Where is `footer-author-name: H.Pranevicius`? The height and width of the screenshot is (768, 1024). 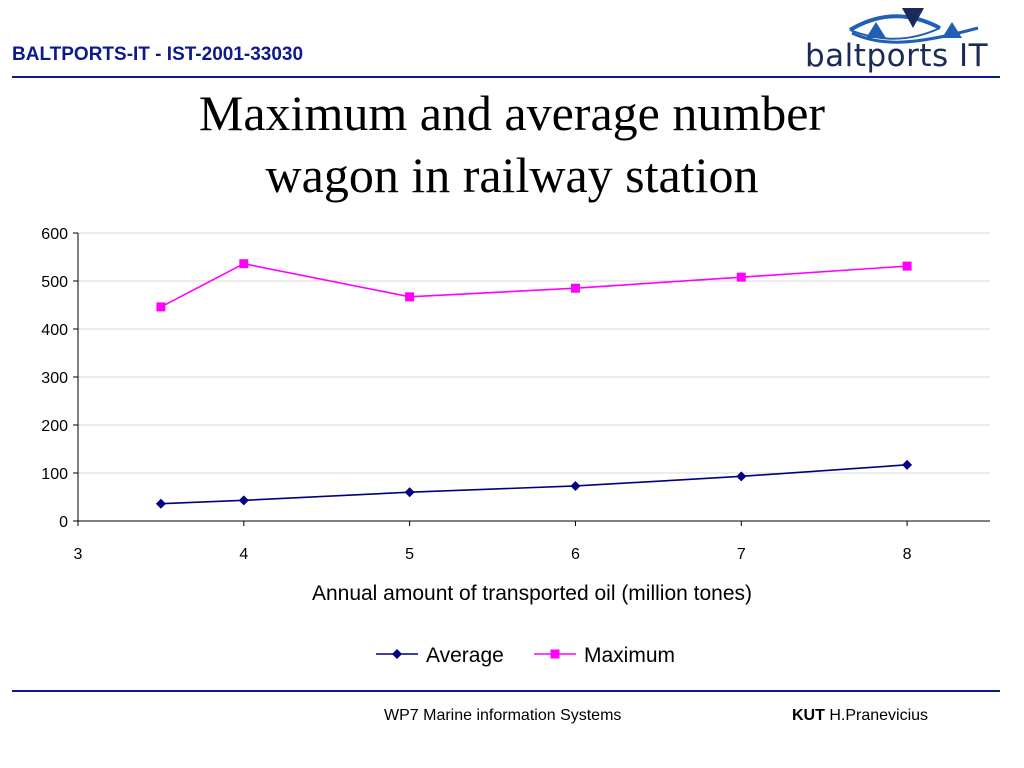
footer-author-name: H.Pranevicius is located at coordinates (879, 715).